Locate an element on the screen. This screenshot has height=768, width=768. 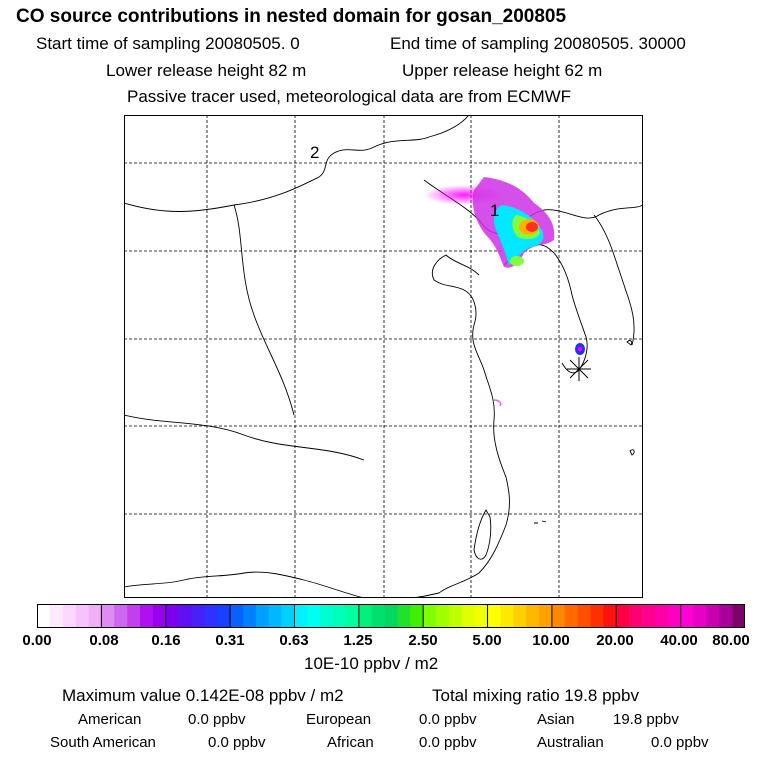
maximum-value: Maximum value 0.142E-08 ppbv / m2 is located at coordinates (203, 695).